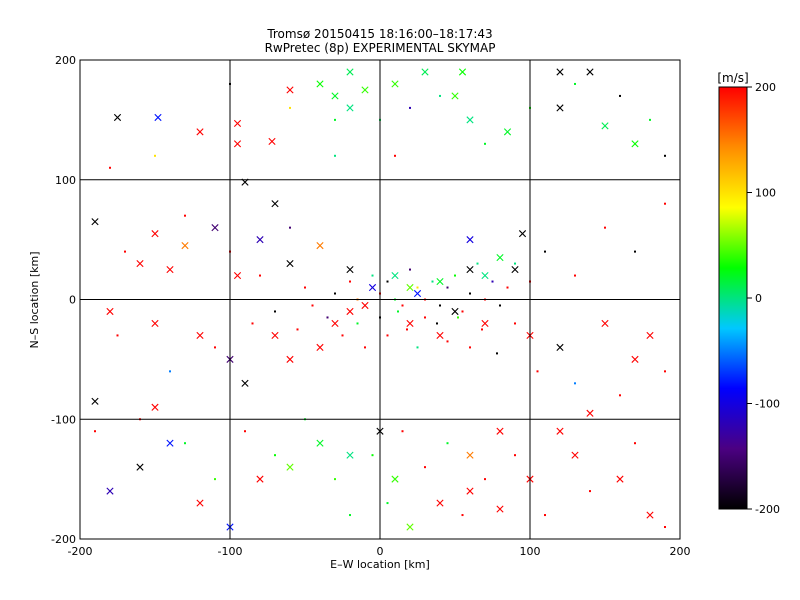 This screenshot has width=800, height=600. I want to click on x-tick-label: 0, so click(380, 551).